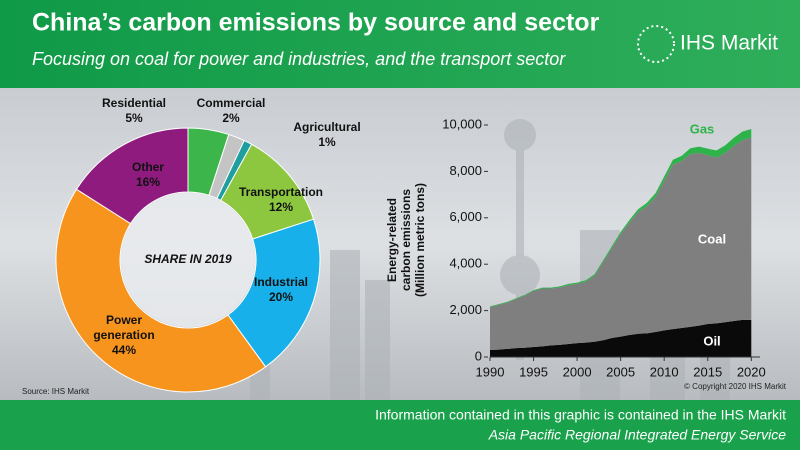 This screenshot has height=450, width=800. Describe the element at coordinates (231, 118) in the screenshot. I see `slice-value: 2%` at that location.